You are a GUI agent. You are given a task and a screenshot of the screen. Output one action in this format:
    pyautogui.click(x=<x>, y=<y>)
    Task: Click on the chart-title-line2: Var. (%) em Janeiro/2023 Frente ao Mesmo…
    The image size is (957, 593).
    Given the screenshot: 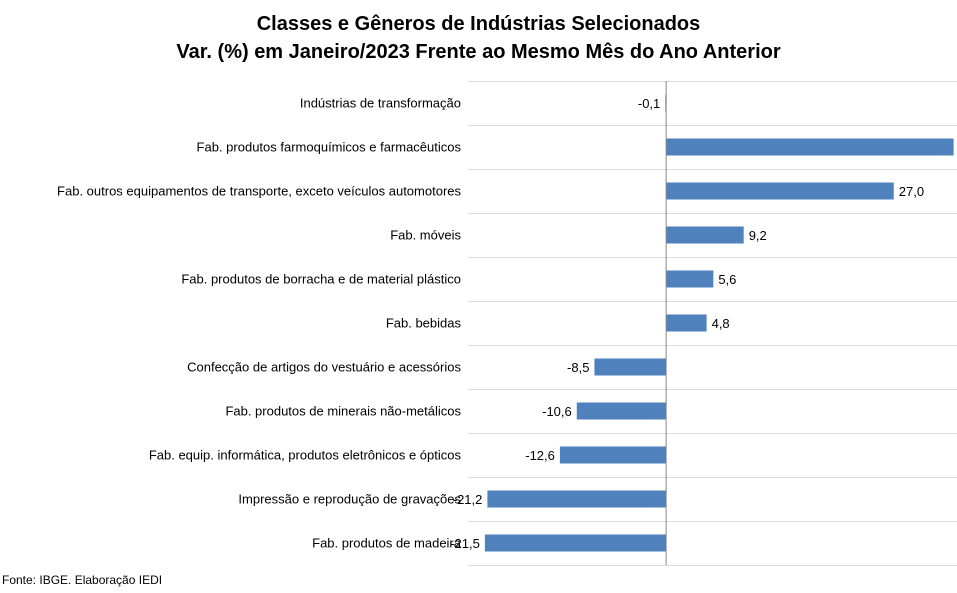 What is the action you would take?
    pyautogui.click(x=478, y=52)
    